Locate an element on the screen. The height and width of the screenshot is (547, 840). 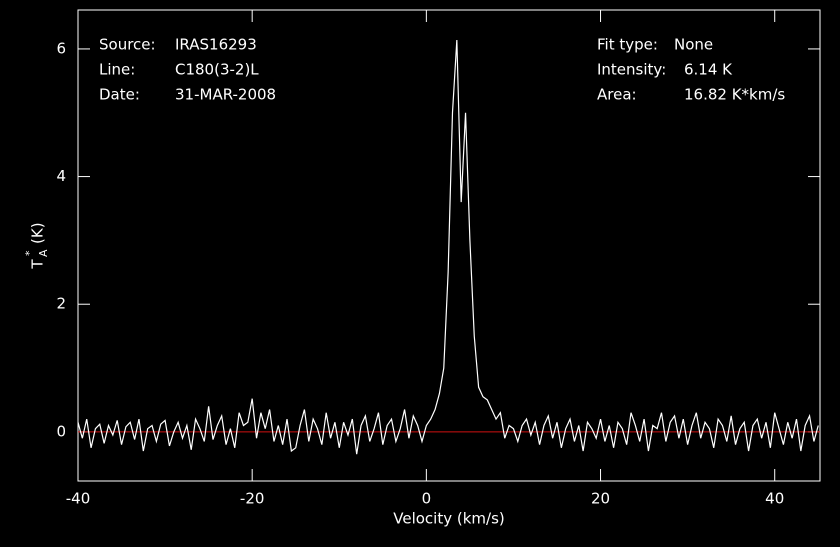
y-label-unit: (K) is located at coordinates (38, 233).